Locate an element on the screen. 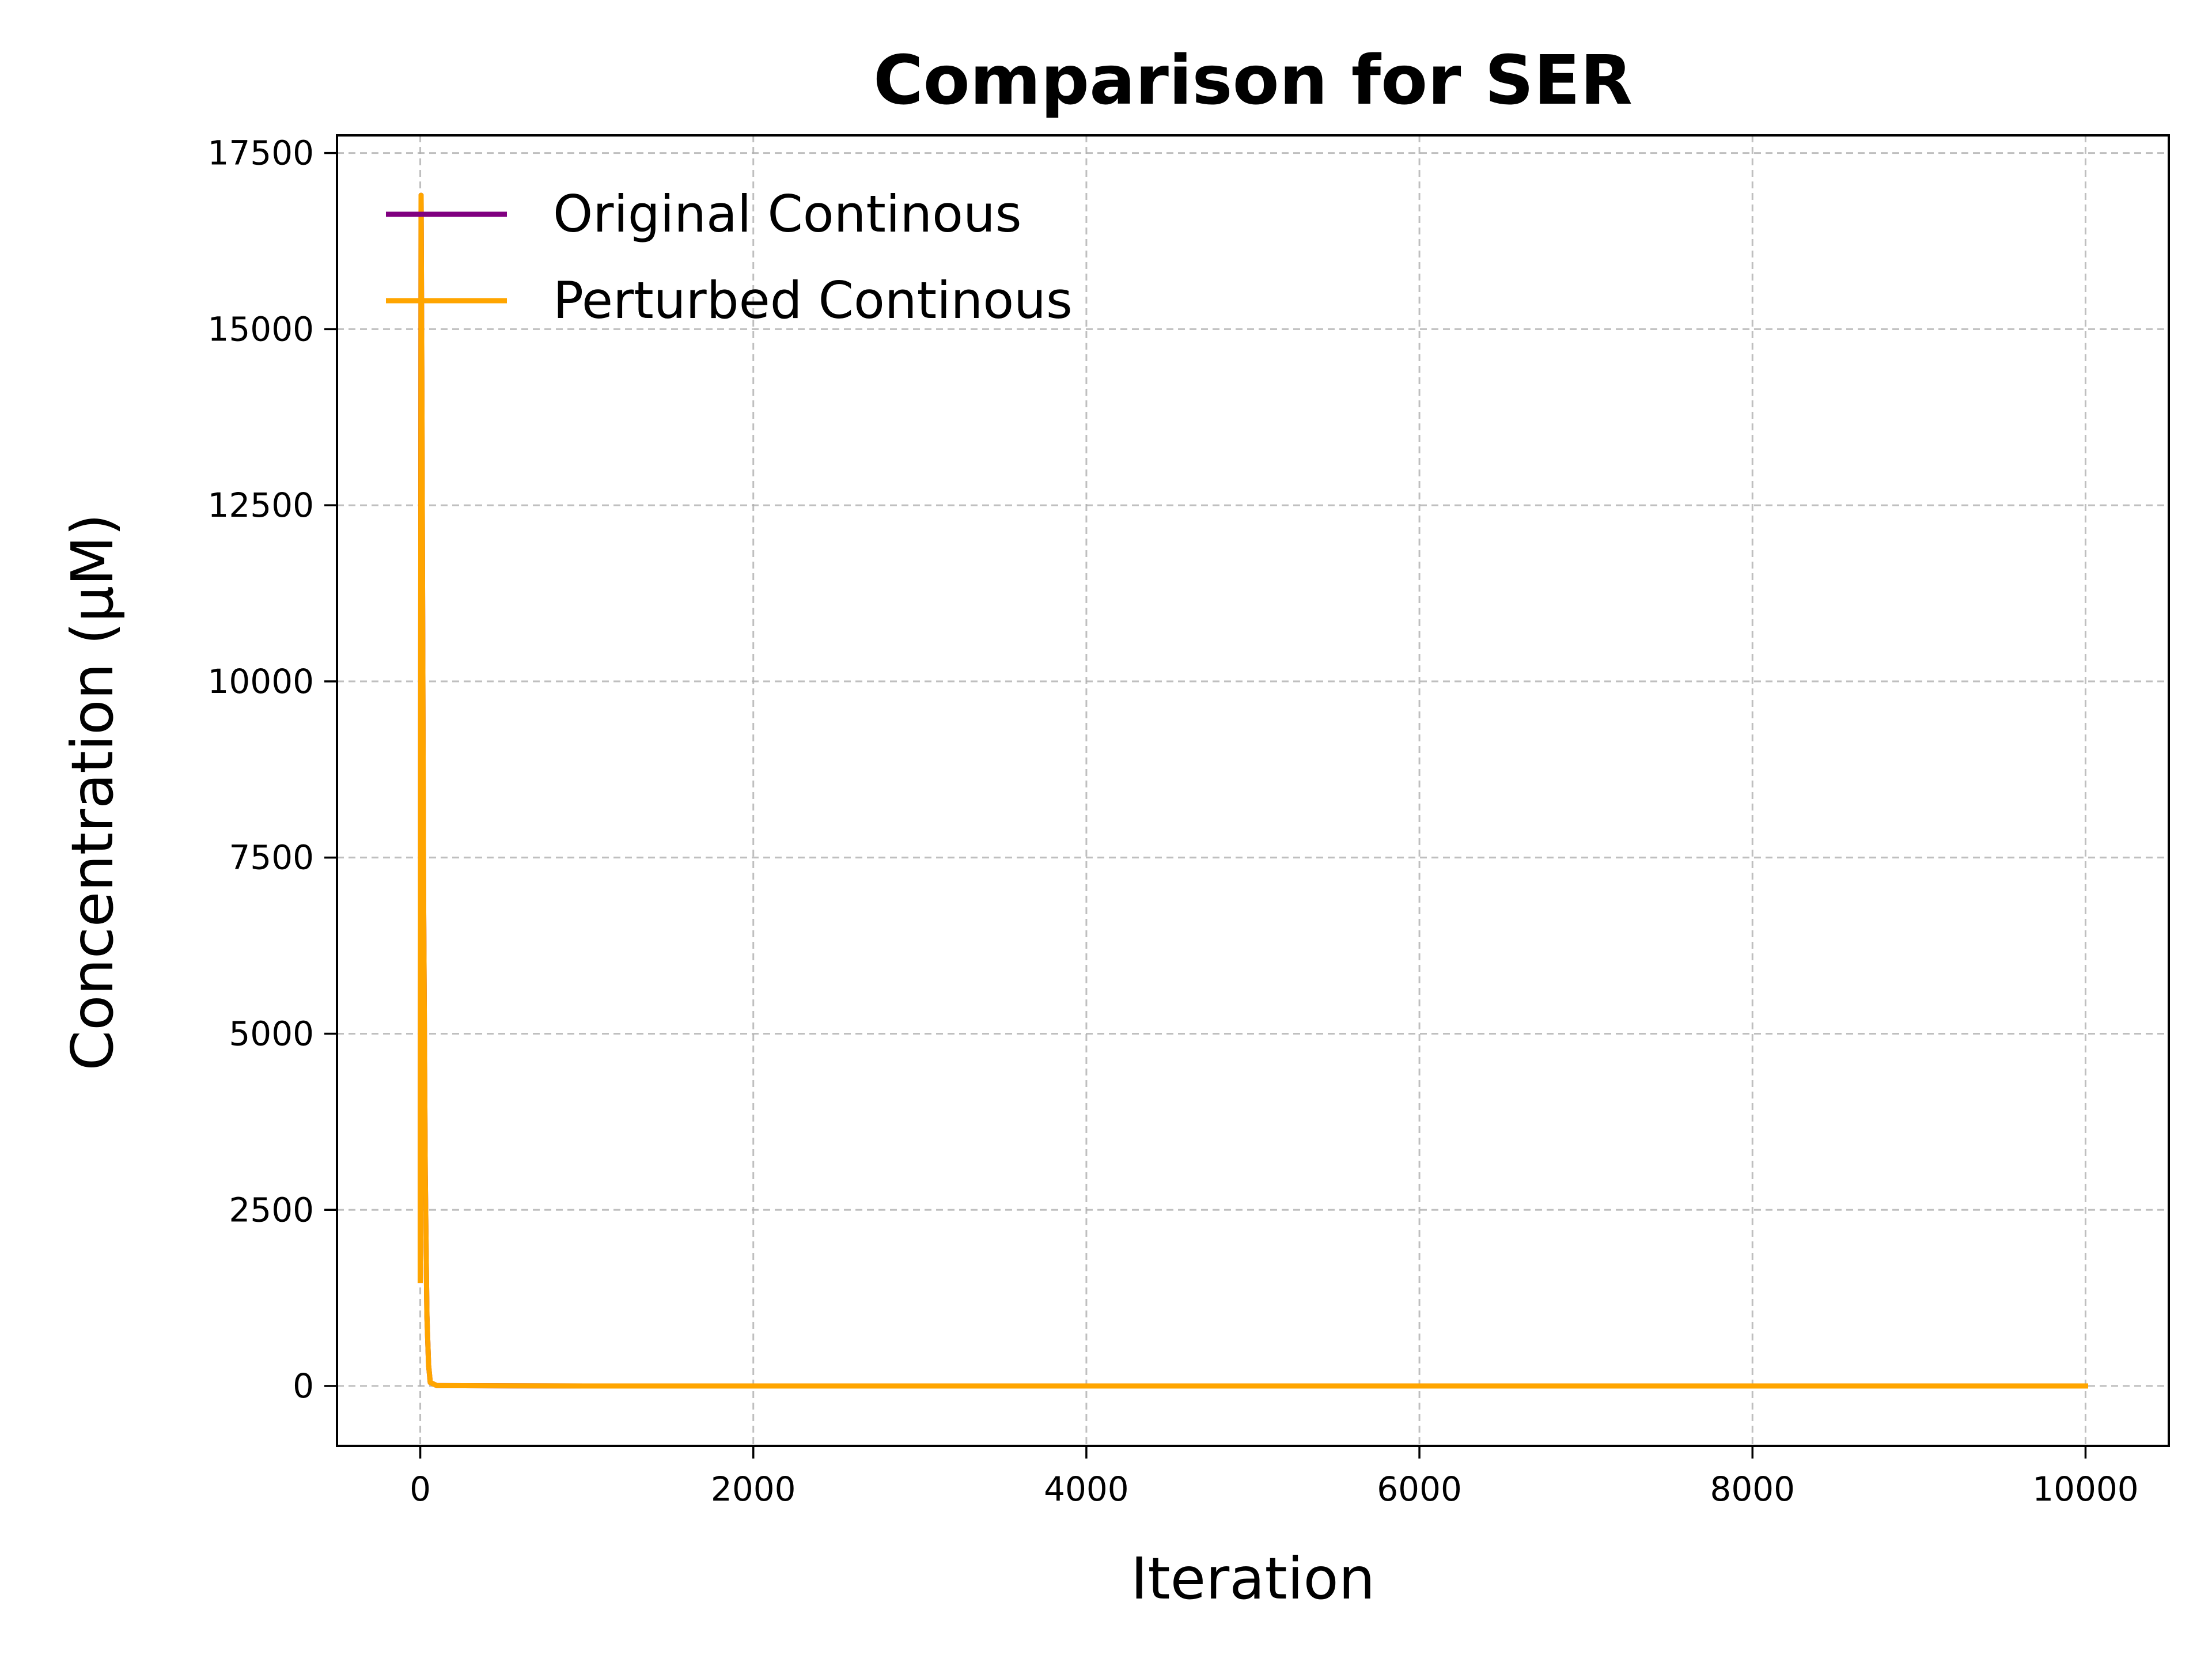 The image size is (2212, 1659). x-tick-label: 6000 is located at coordinates (1419, 1489).